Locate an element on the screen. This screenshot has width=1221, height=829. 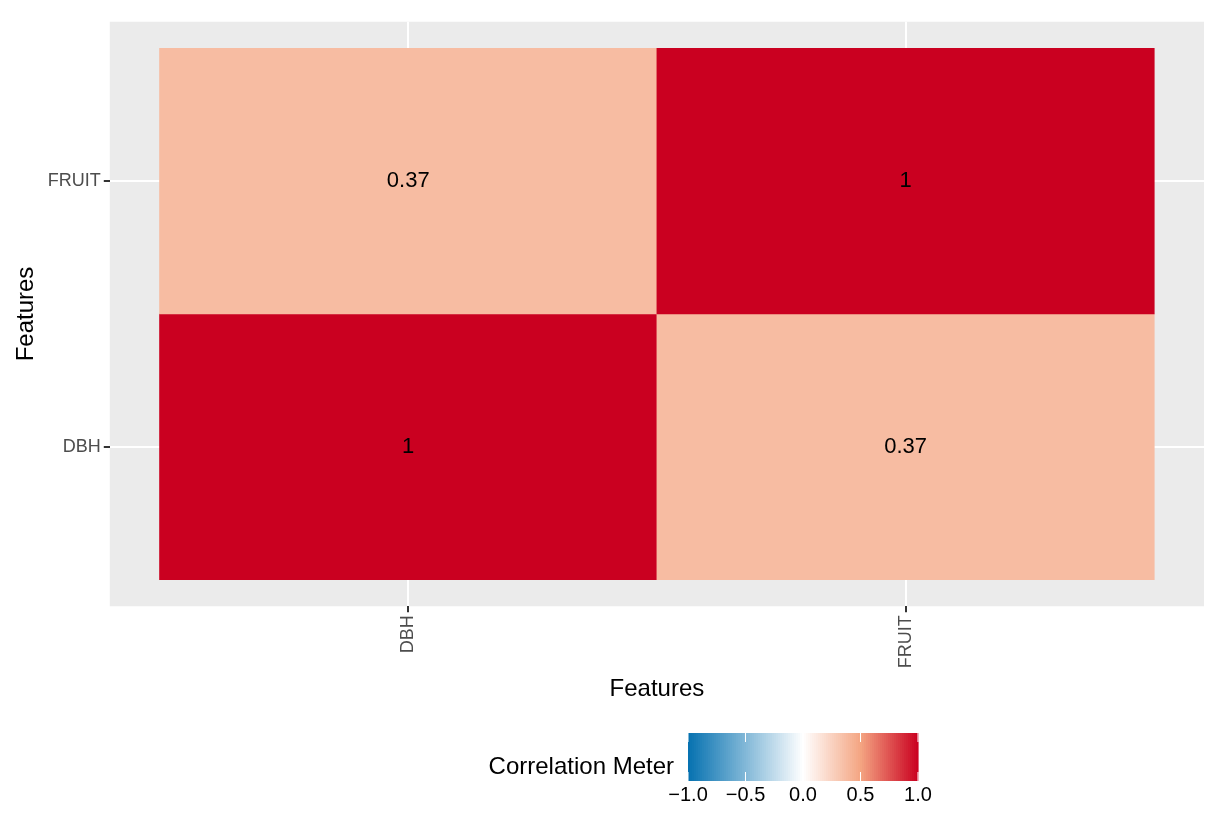
color-bar-label: 1.0 is located at coordinates (918, 793).